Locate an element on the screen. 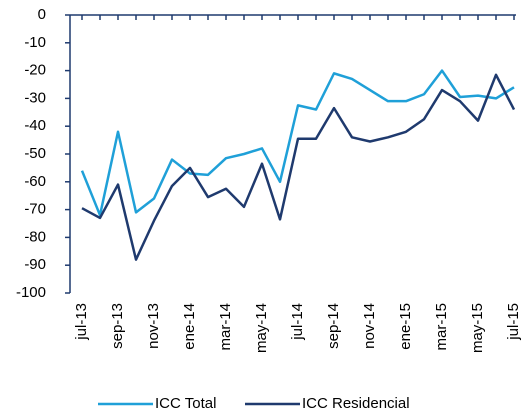  x-tick-label: ene-15 is located at coordinates (405, 326).